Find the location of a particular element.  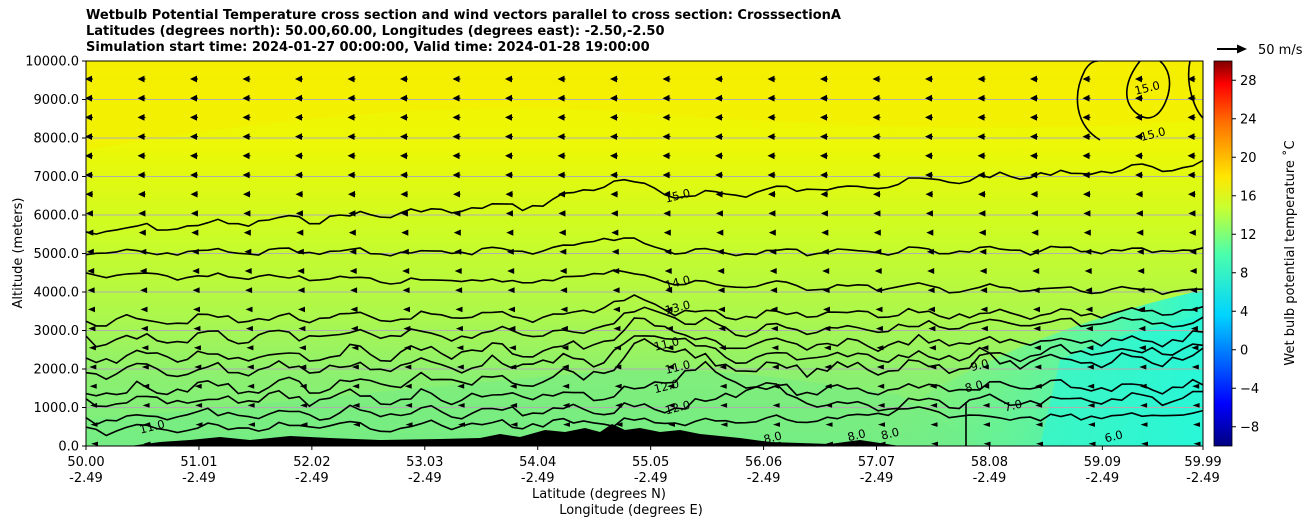

x-tick-label-lat: 54.04 is located at coordinates (537, 462).